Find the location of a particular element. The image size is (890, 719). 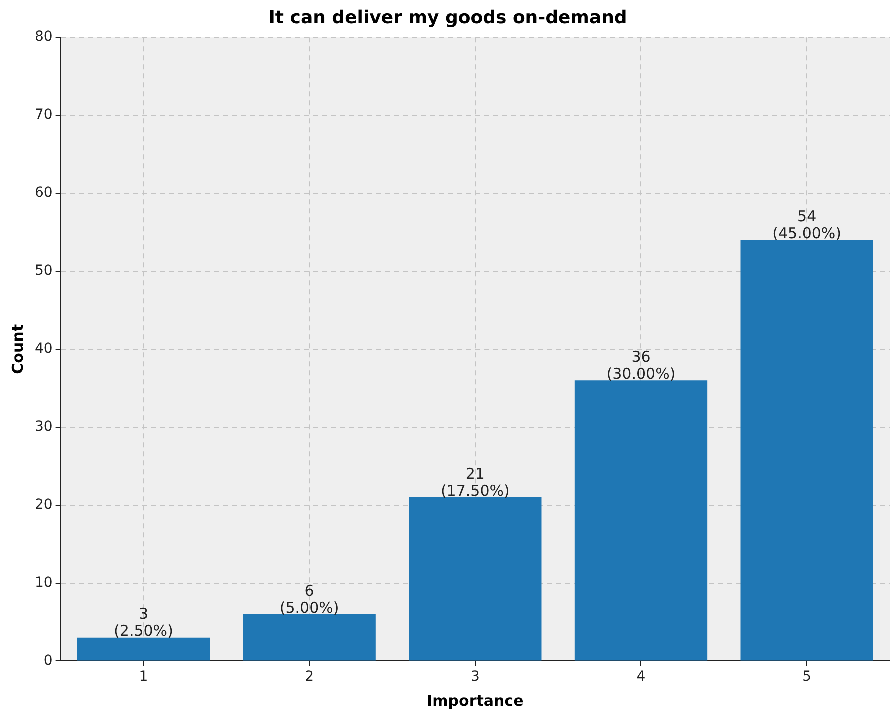

y-tick-label: 30 is located at coordinates (43, 426).